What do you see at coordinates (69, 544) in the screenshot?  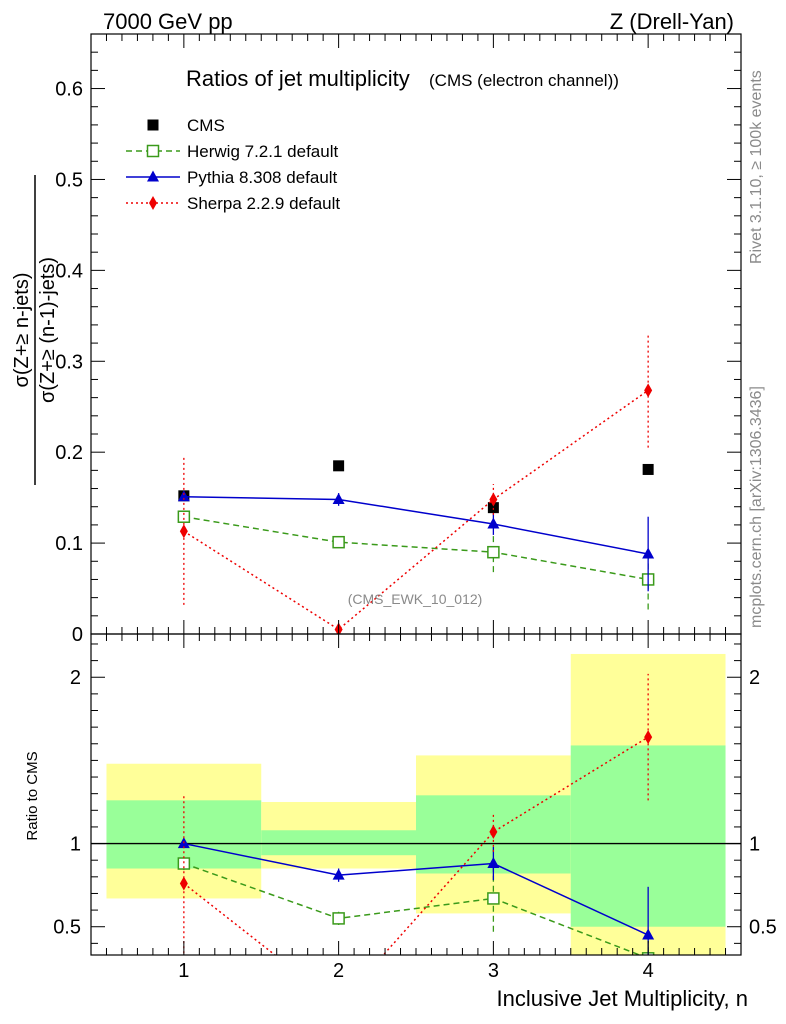 I see `y-tick-label: 0.1` at bounding box center [69, 544].